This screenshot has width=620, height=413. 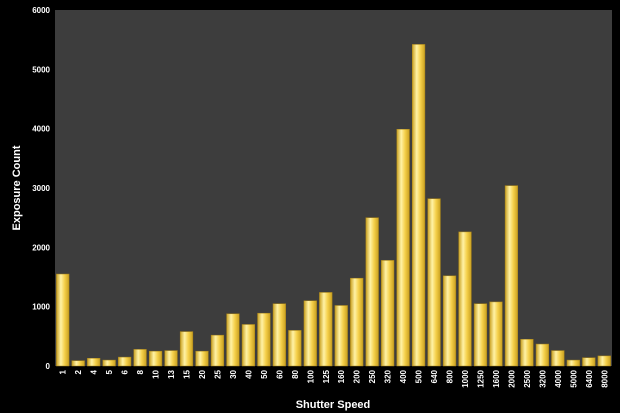 What do you see at coordinates (156, 373) in the screenshot?
I see `x-tick-label: 10` at bounding box center [156, 373].